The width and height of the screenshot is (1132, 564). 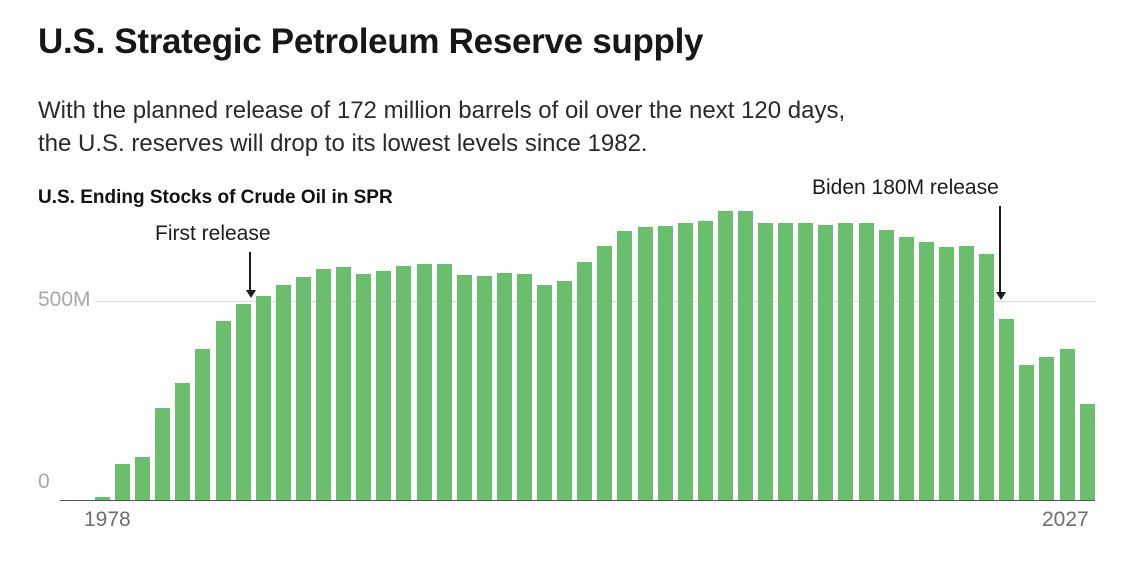 I want to click on bar-2009, so click(x=725, y=355).